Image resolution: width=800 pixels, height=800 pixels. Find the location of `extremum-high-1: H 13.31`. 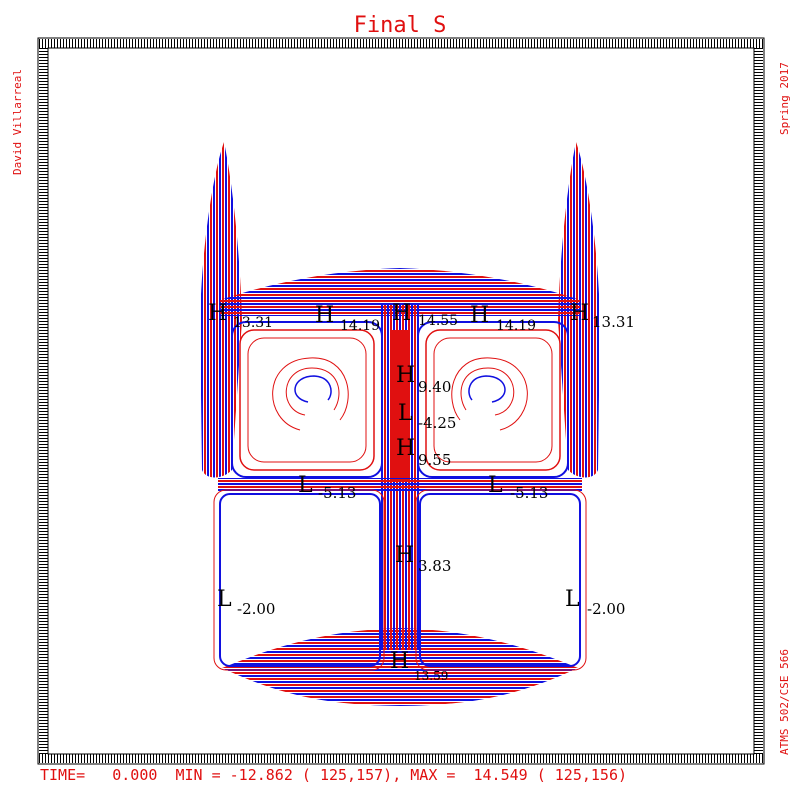

extremum-high-1: H 13.31 is located at coordinates (240, 316).